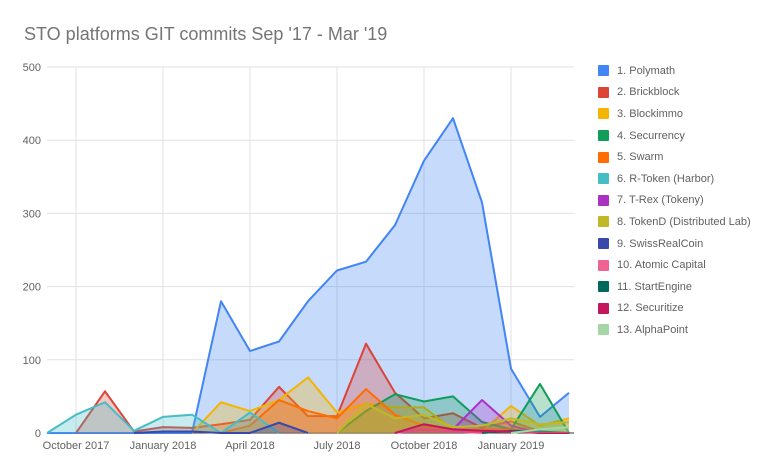 The image size is (768, 475). I want to click on legend-item: 3. Blockimmo, so click(674, 114).